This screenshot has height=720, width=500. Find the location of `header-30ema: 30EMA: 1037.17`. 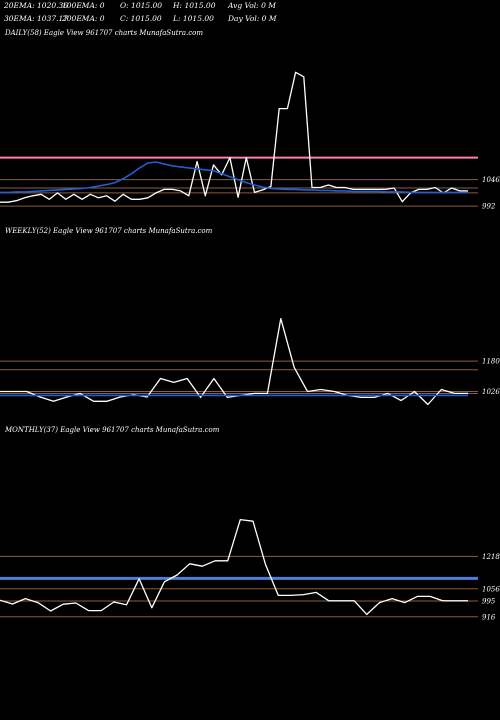

header-30ema: 30EMA: 1037.17 is located at coordinates (36, 18).